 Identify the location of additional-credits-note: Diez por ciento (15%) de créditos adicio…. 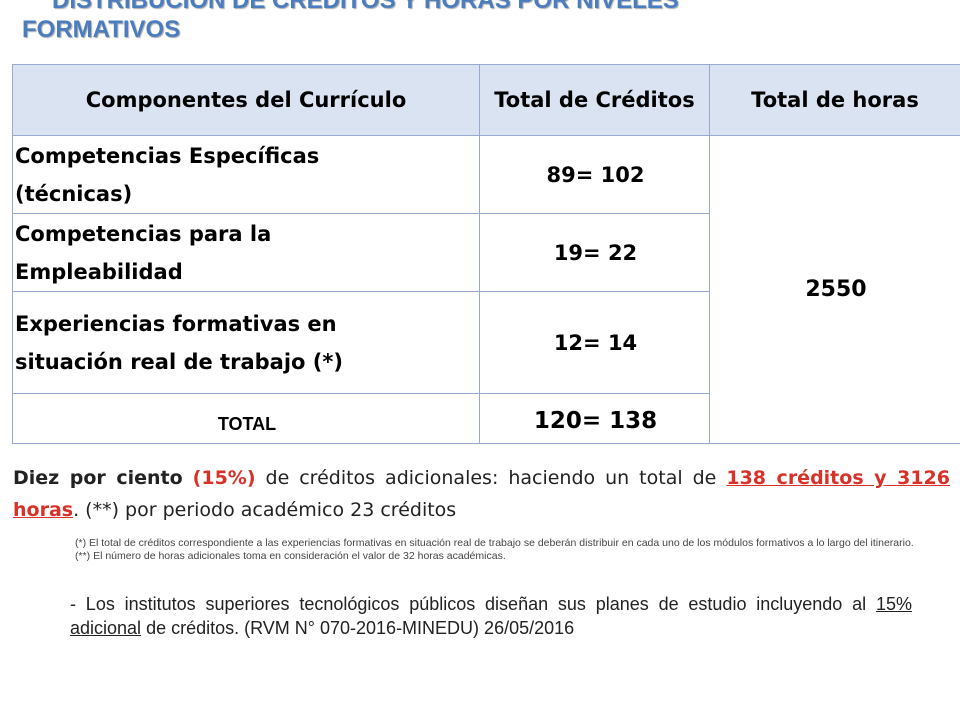
(481, 494).